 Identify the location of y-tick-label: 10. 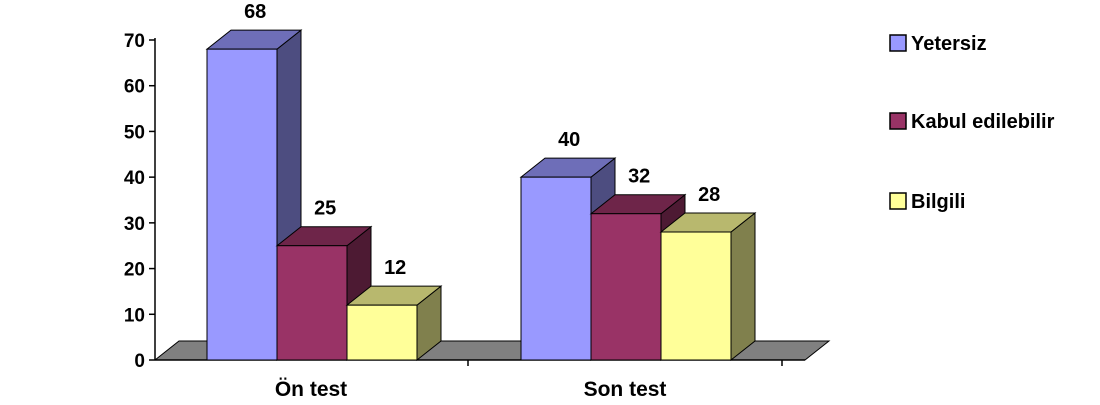
(134, 315).